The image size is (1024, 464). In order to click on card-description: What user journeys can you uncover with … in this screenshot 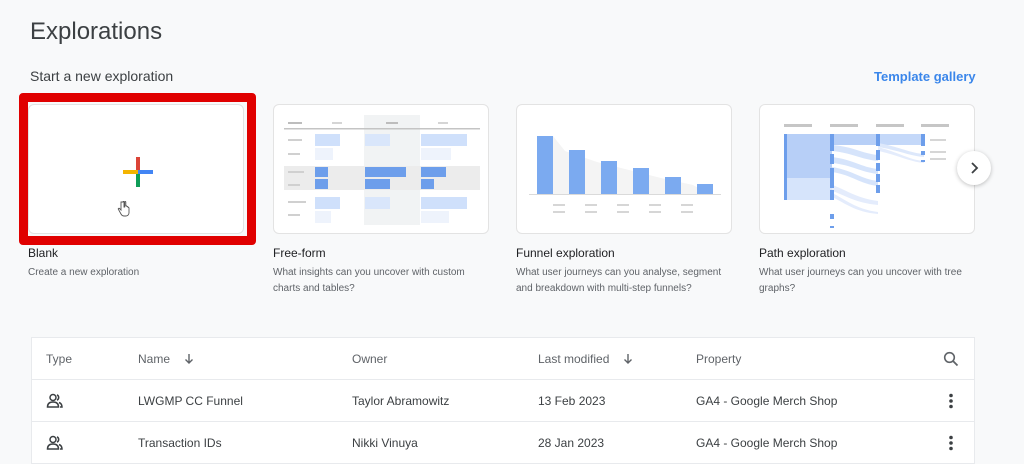, I will do `click(860, 280)`.